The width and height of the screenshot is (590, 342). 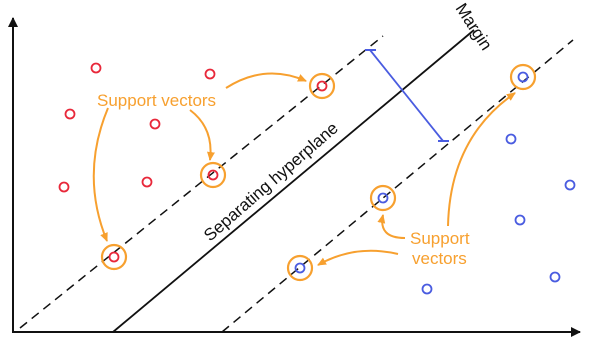 I want to click on support-vectors-label-bottom-line2: vectors, so click(x=439, y=258).